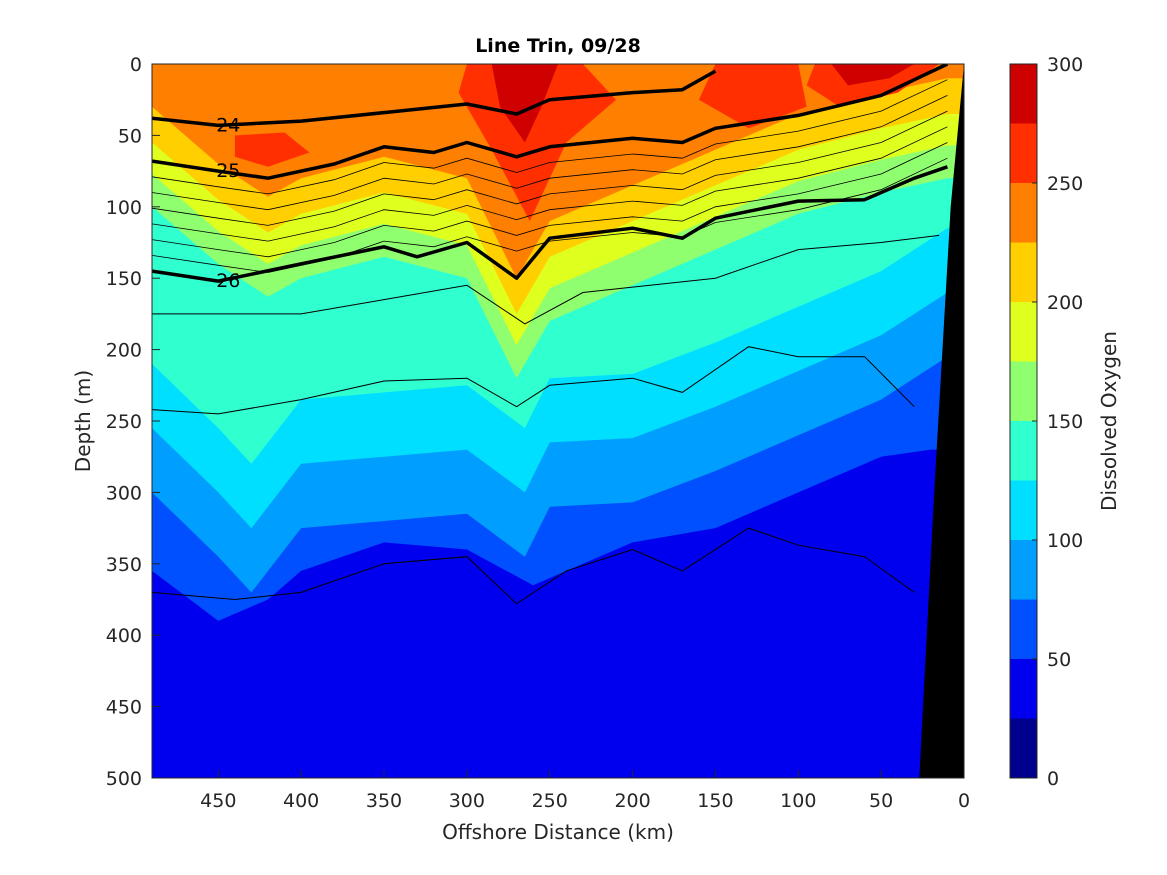 Image resolution: width=1167 pixels, height=875 pixels. What do you see at coordinates (218, 801) in the screenshot?
I see `x-tick-label: 450` at bounding box center [218, 801].